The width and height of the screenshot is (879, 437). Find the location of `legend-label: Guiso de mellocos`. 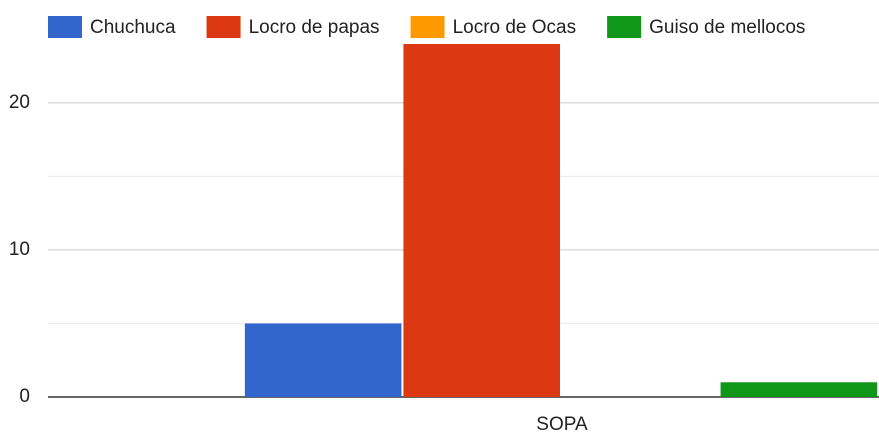

legend-label: Guiso de mellocos is located at coordinates (727, 27).